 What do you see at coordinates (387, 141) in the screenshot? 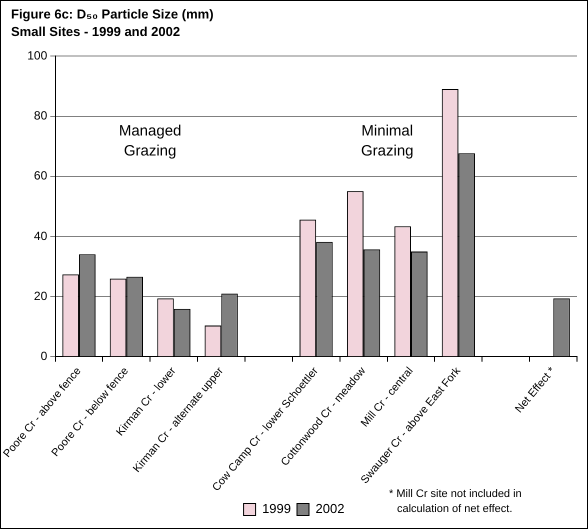
I see `annotation: Minimal Grazing` at bounding box center [387, 141].